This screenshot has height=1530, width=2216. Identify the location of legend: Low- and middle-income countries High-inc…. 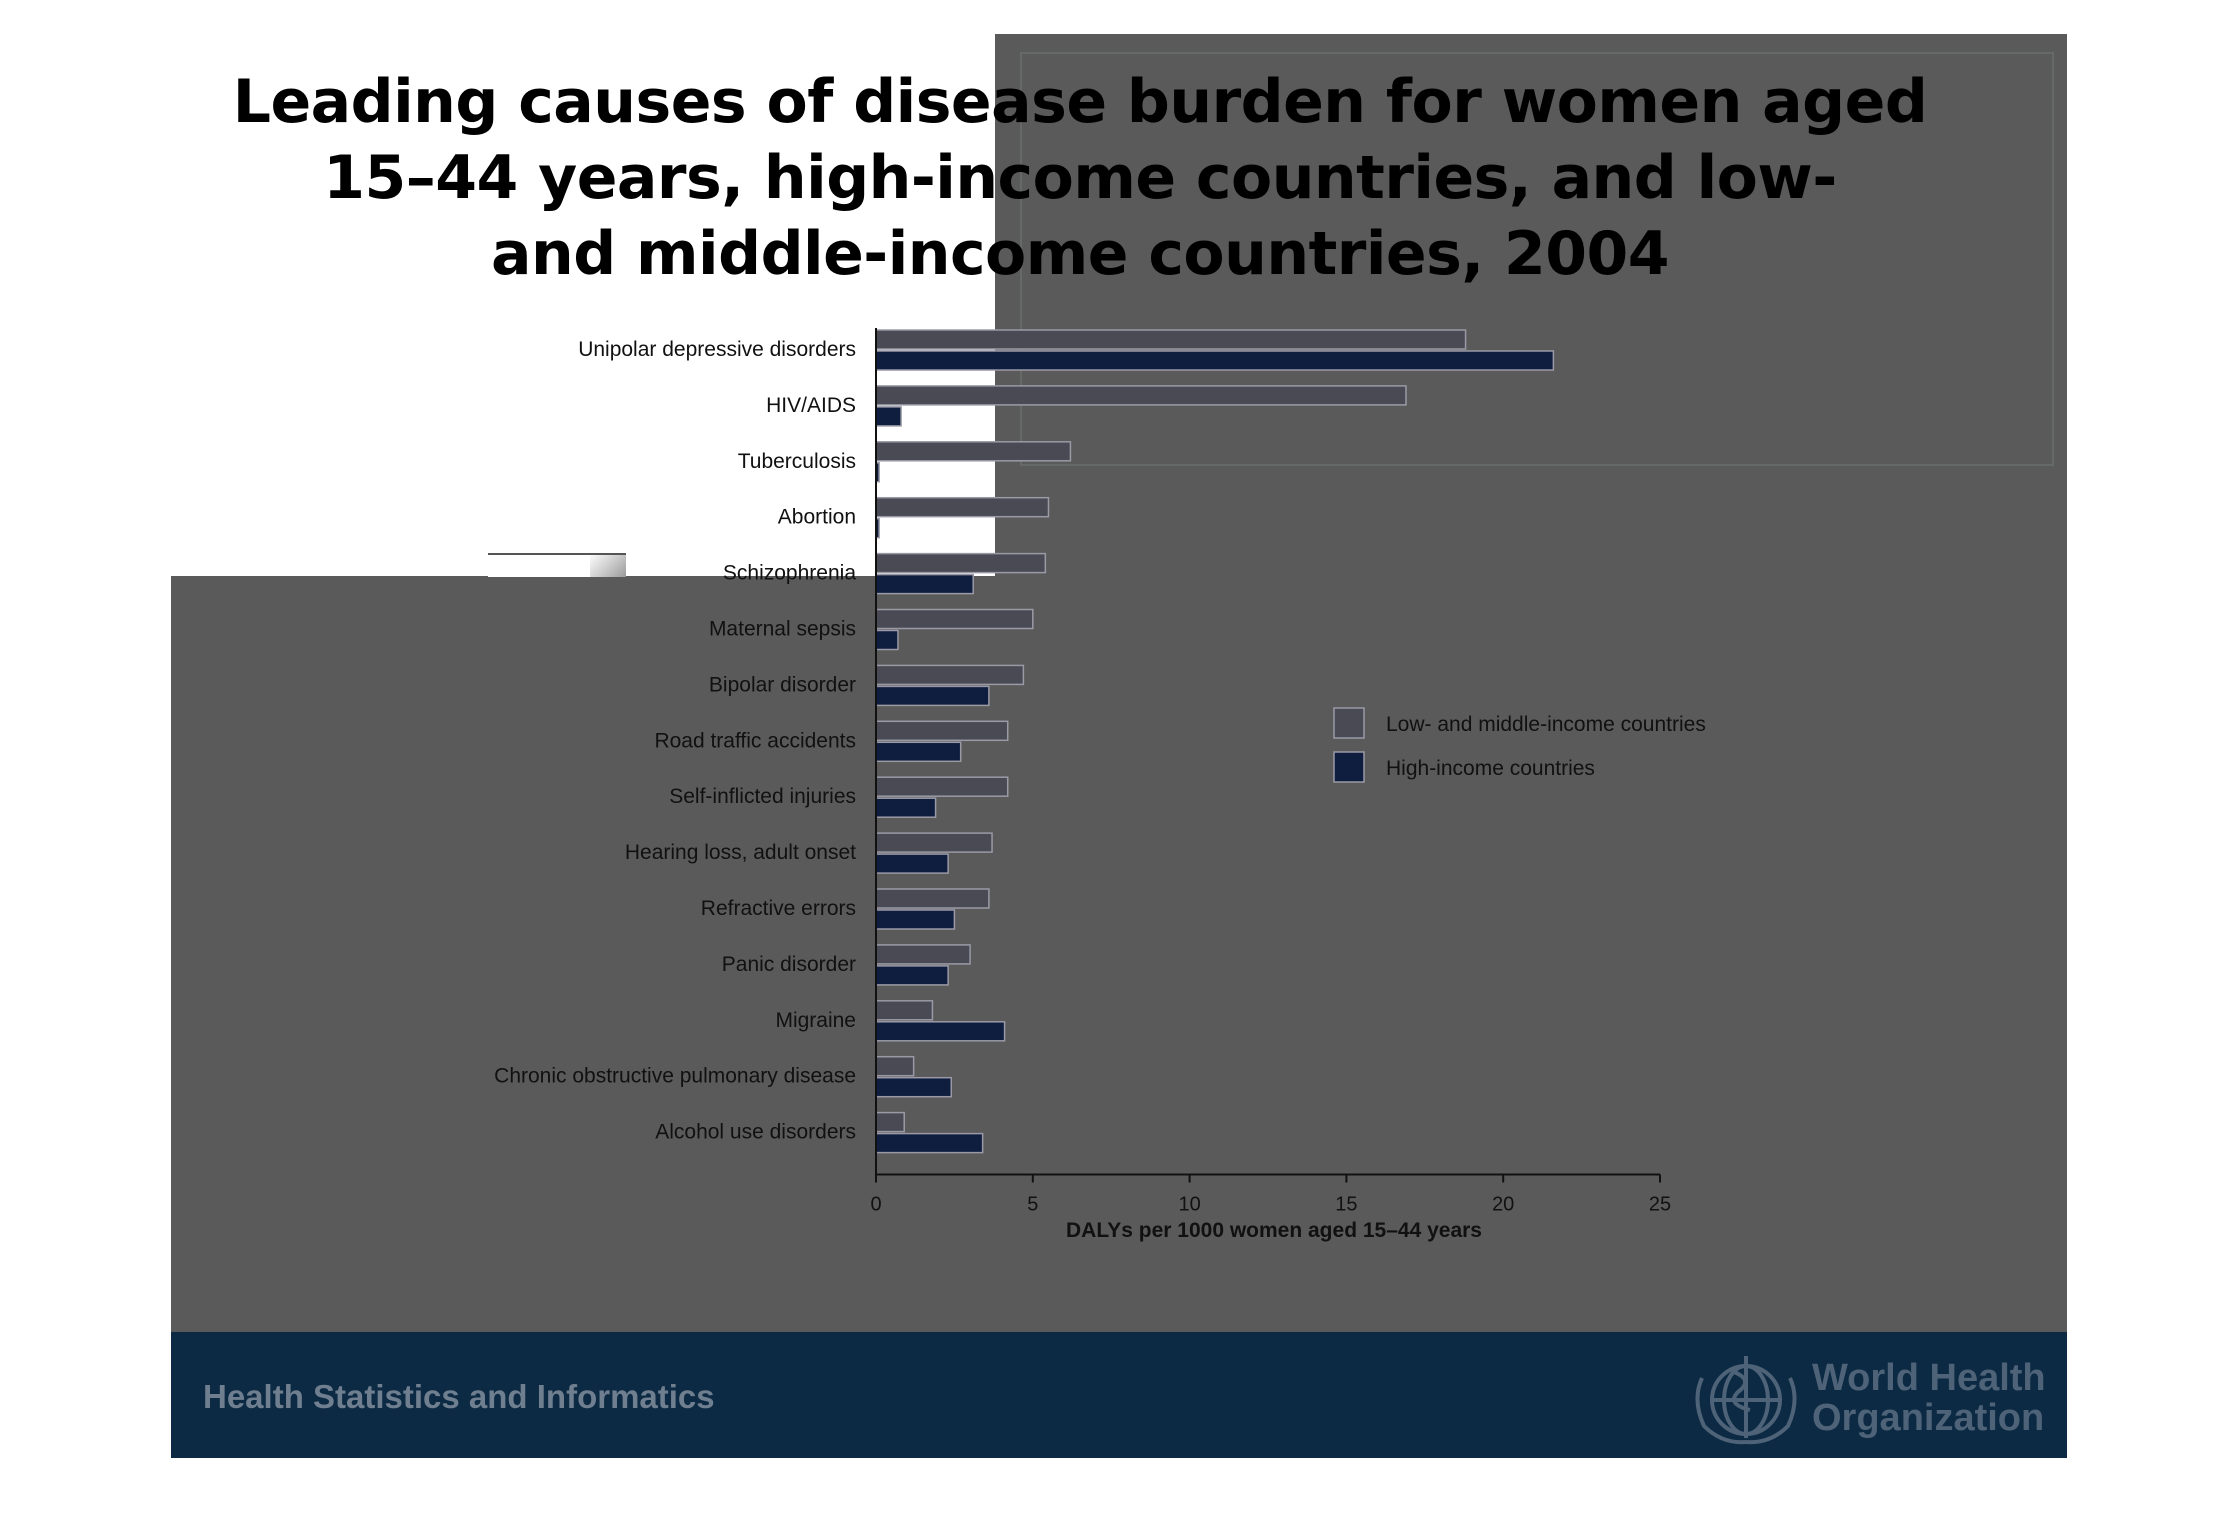
(1519, 745).